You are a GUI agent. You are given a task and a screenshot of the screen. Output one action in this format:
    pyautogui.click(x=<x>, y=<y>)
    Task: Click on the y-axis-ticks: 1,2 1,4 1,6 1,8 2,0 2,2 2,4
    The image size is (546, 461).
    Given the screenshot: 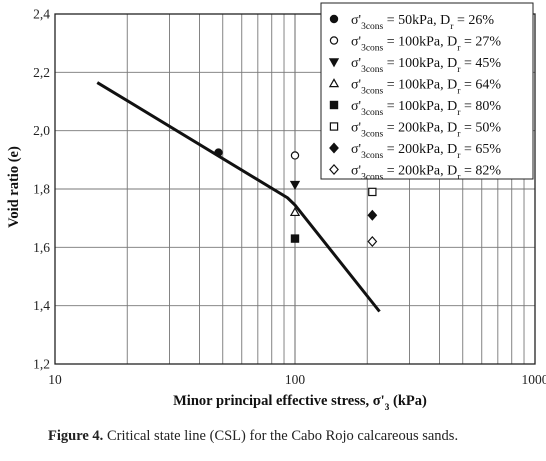 What is the action you would take?
    pyautogui.click(x=41, y=189)
    